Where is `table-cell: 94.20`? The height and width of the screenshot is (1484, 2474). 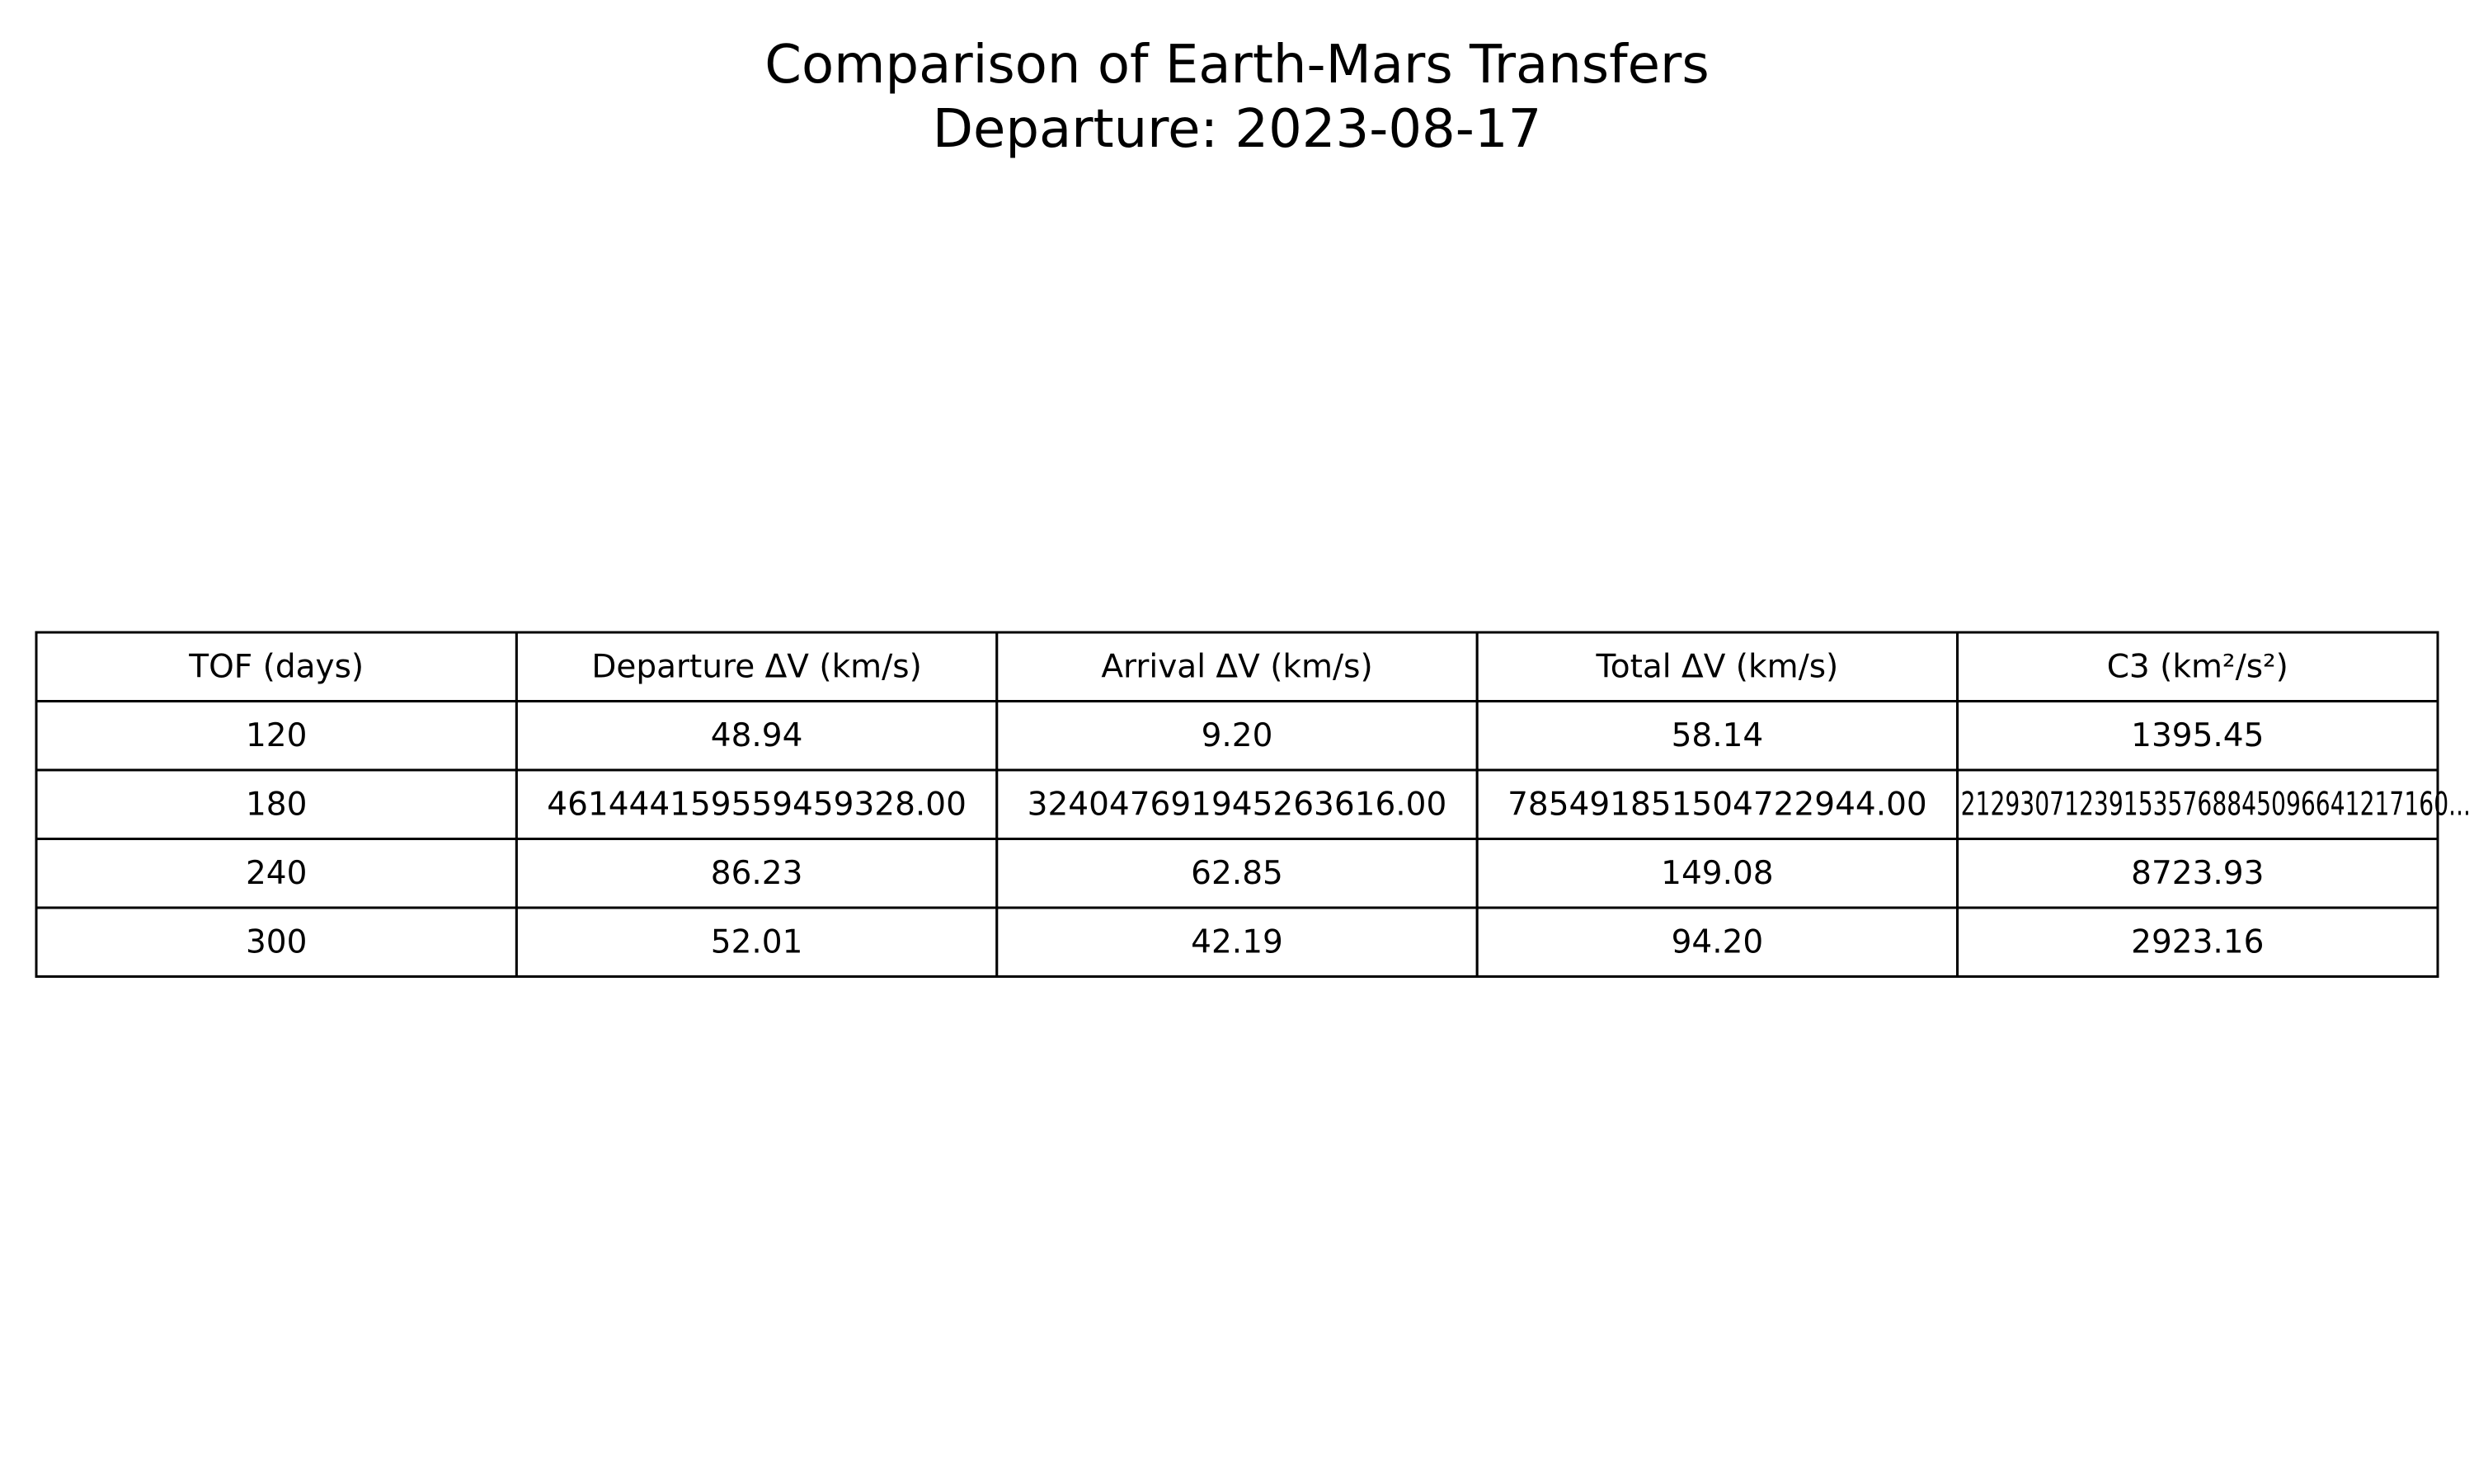
table-cell: 94.20 is located at coordinates (1718, 942).